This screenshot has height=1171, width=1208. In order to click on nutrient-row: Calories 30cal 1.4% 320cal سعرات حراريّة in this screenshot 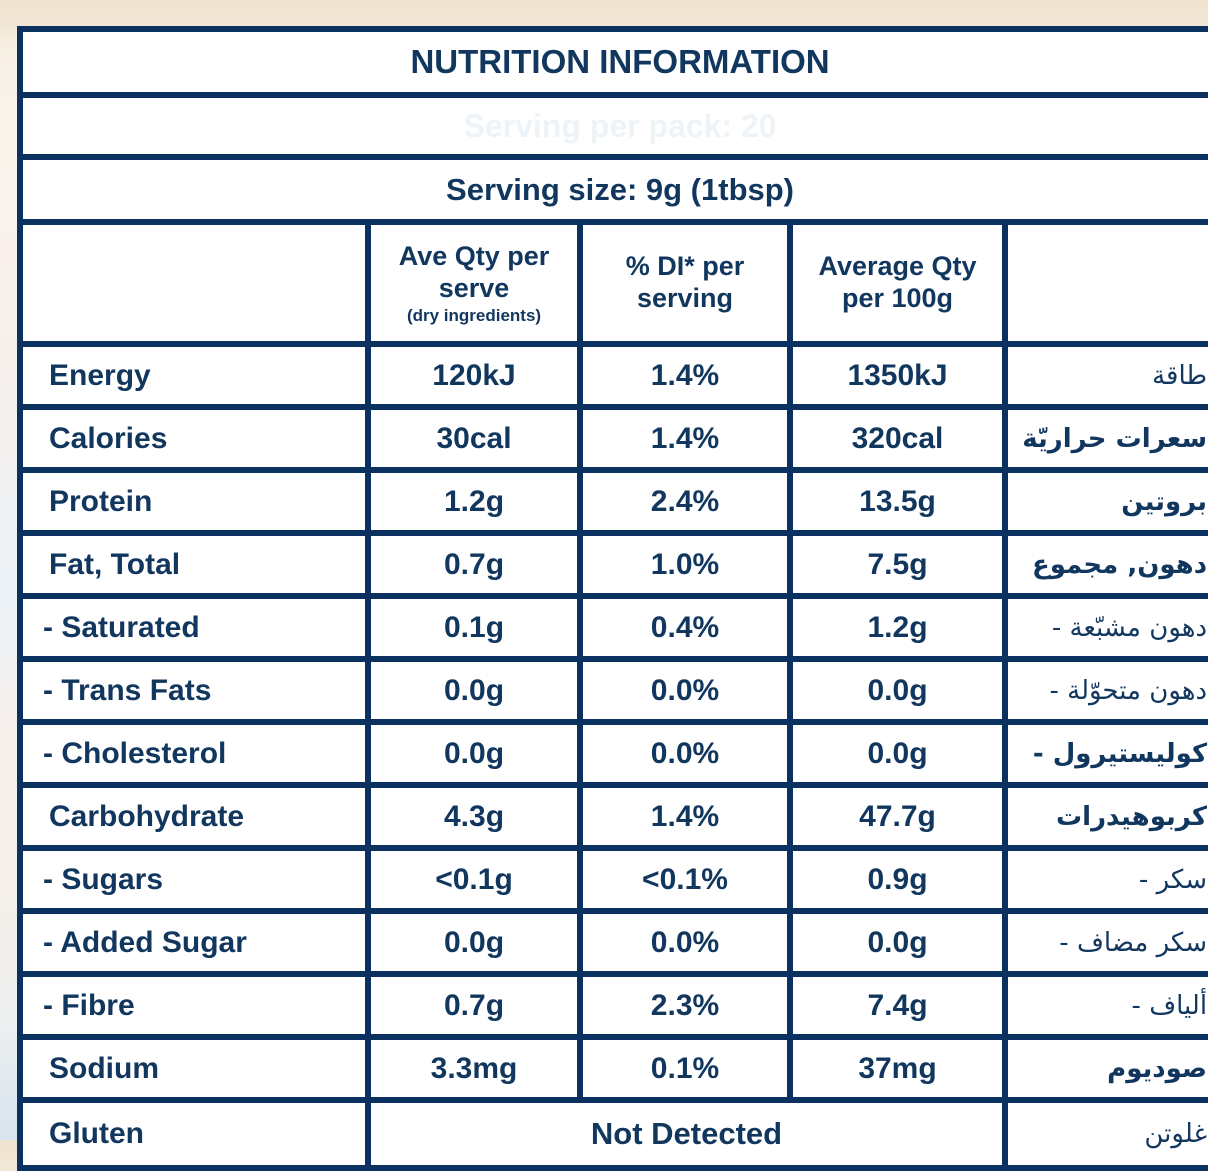, I will do `click(612, 438)`.